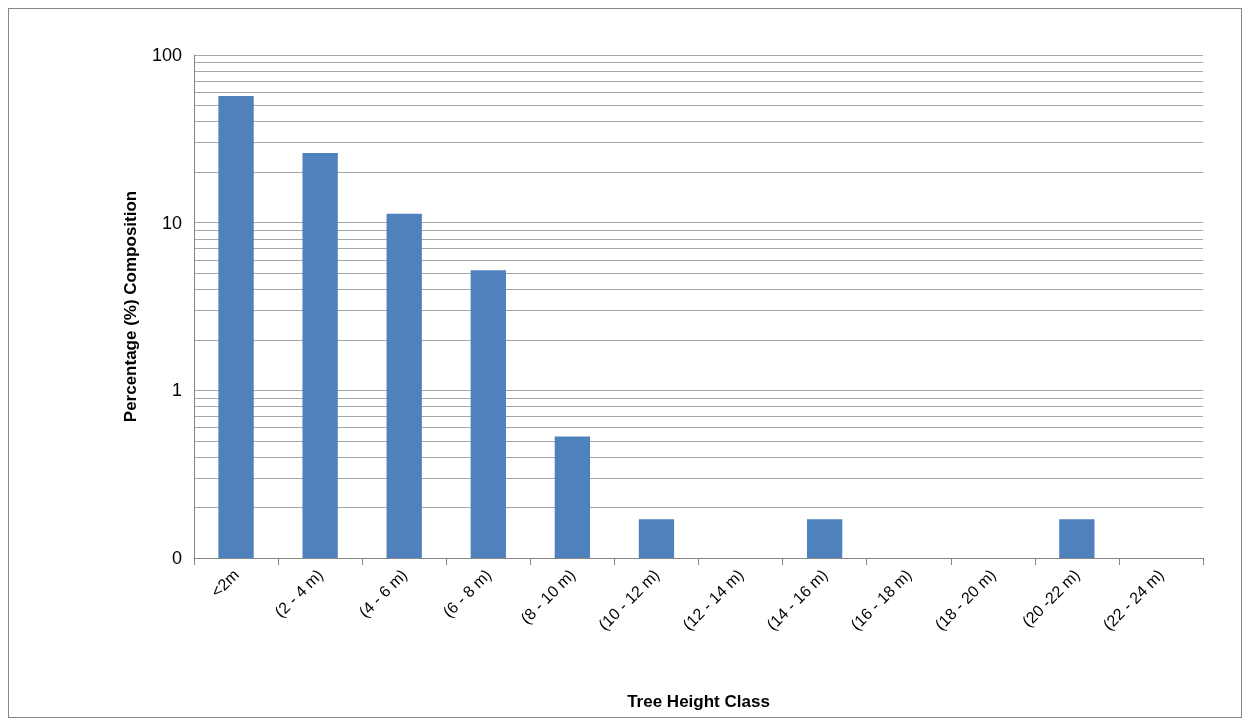 This screenshot has width=1252, height=728. I want to click on x-tick-label: (6 - 8 m), so click(467, 593).